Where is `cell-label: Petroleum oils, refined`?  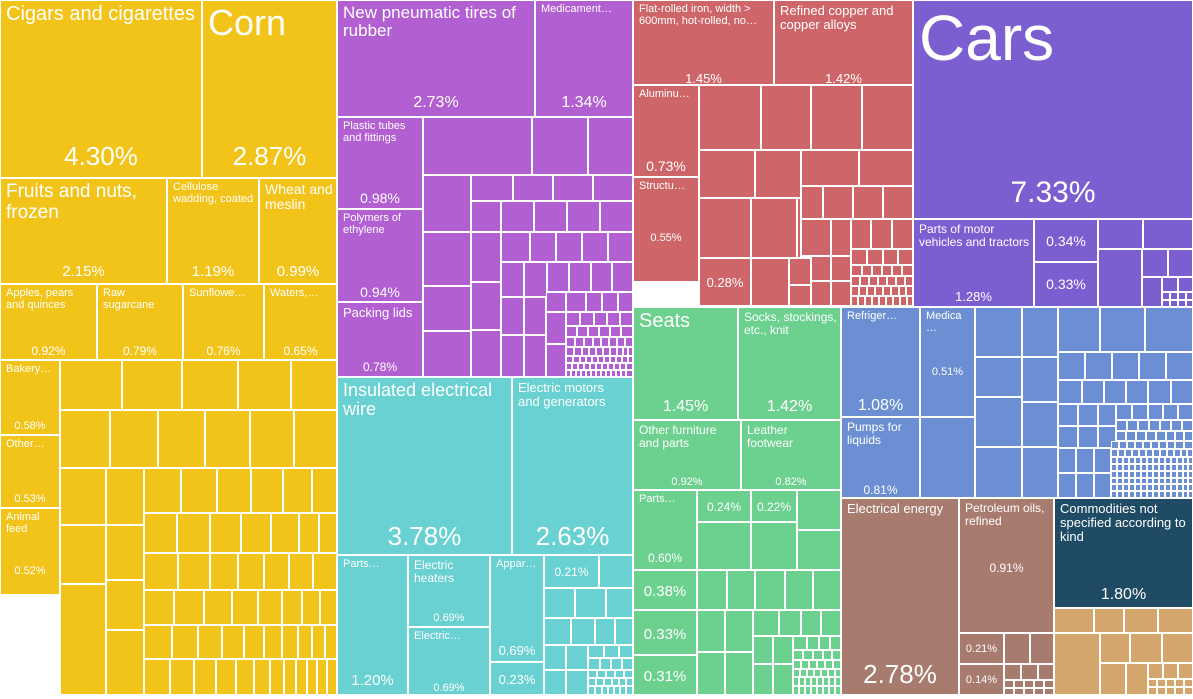
cell-label: Petroleum oils, refined is located at coordinates (1005, 514).